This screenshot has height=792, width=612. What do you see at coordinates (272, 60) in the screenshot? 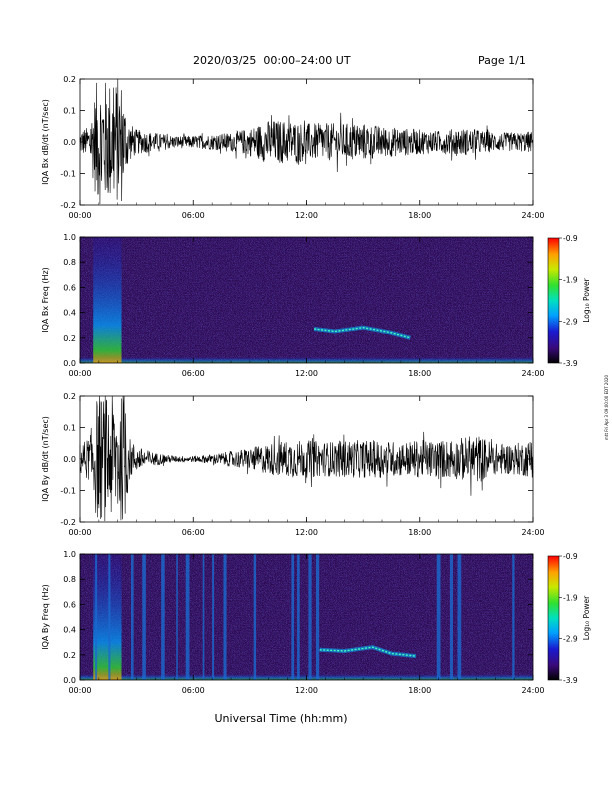
I see `page-title: 2020/03/25 00:00–24:00 UT` at bounding box center [272, 60].